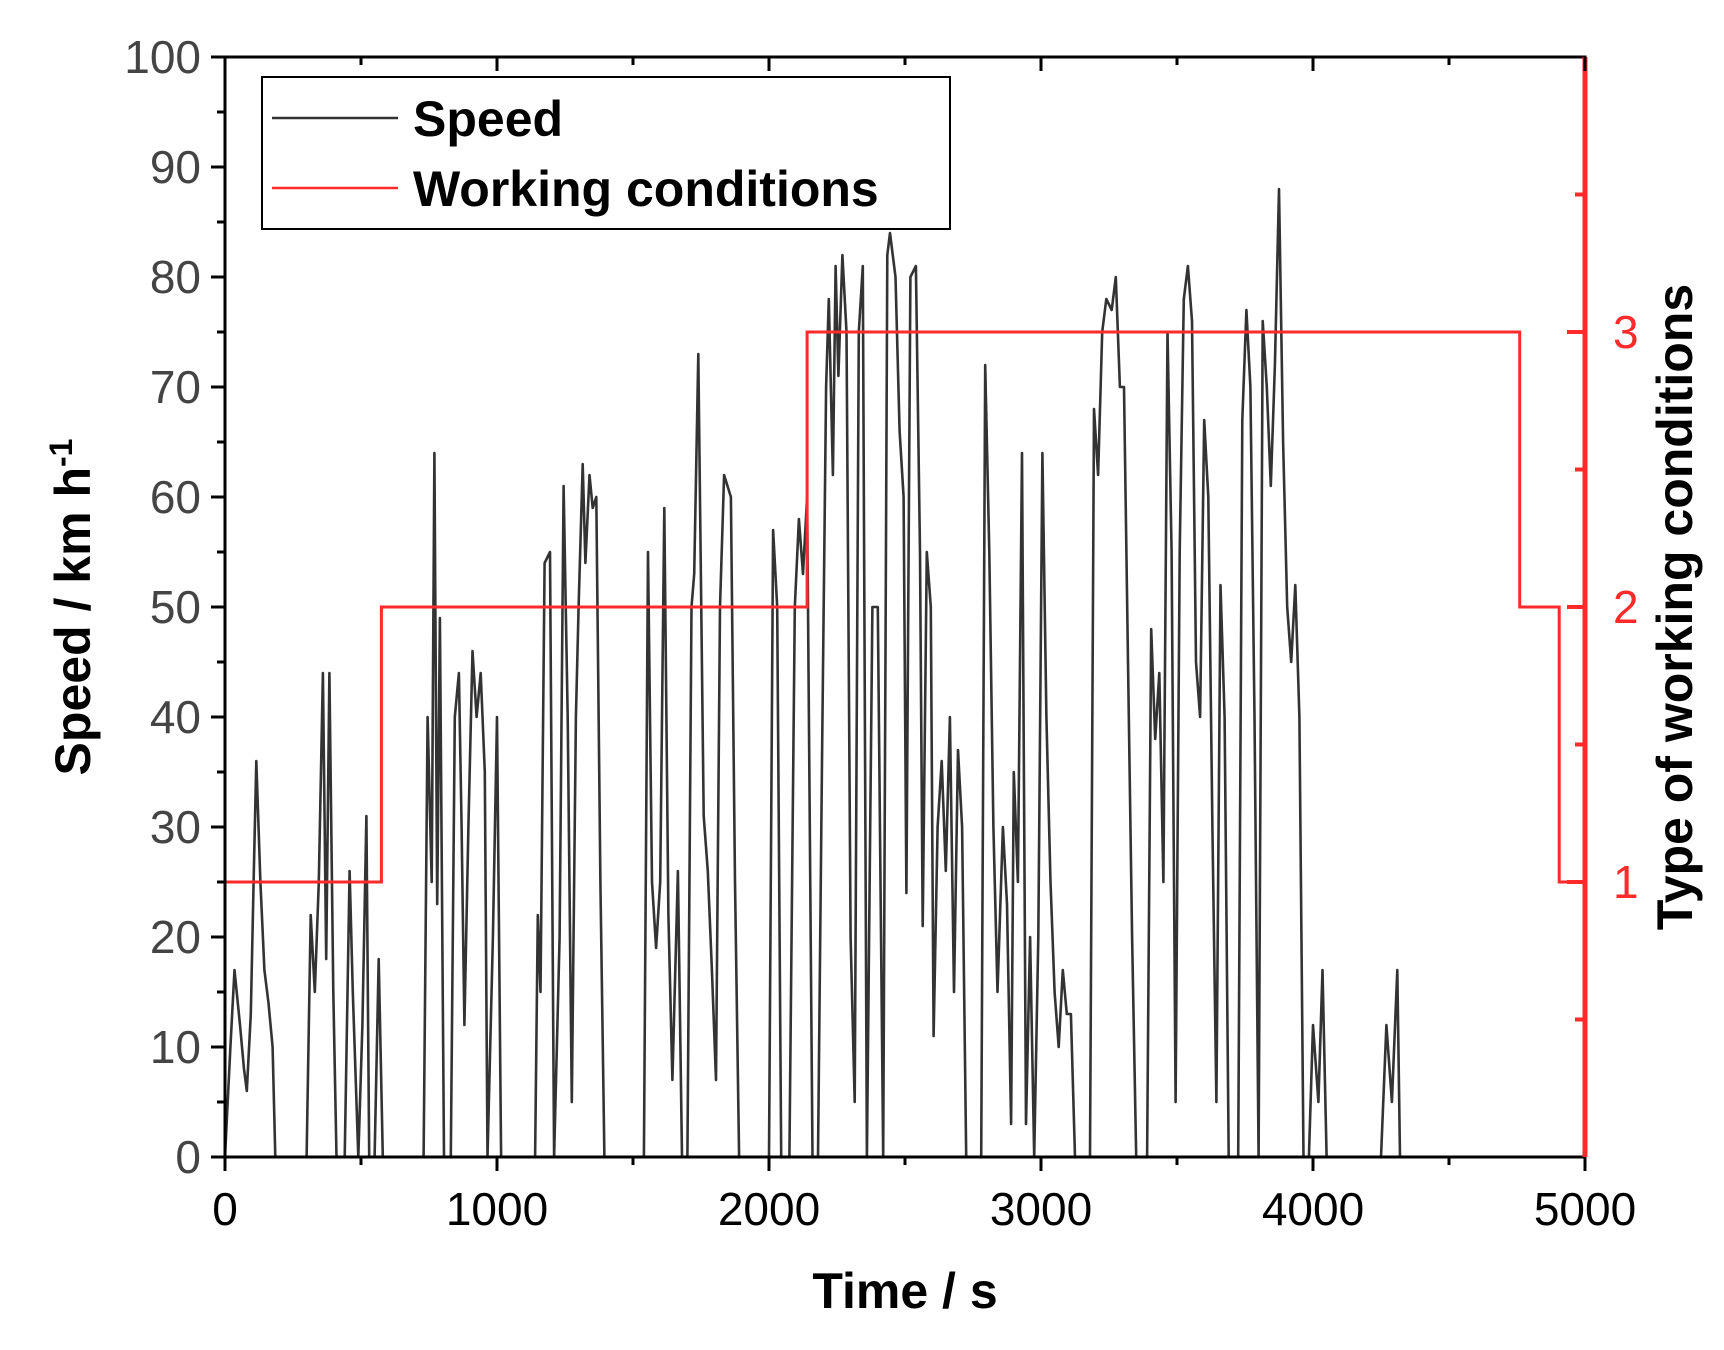  I want to click on y-tick-label: 30, so click(175, 827).